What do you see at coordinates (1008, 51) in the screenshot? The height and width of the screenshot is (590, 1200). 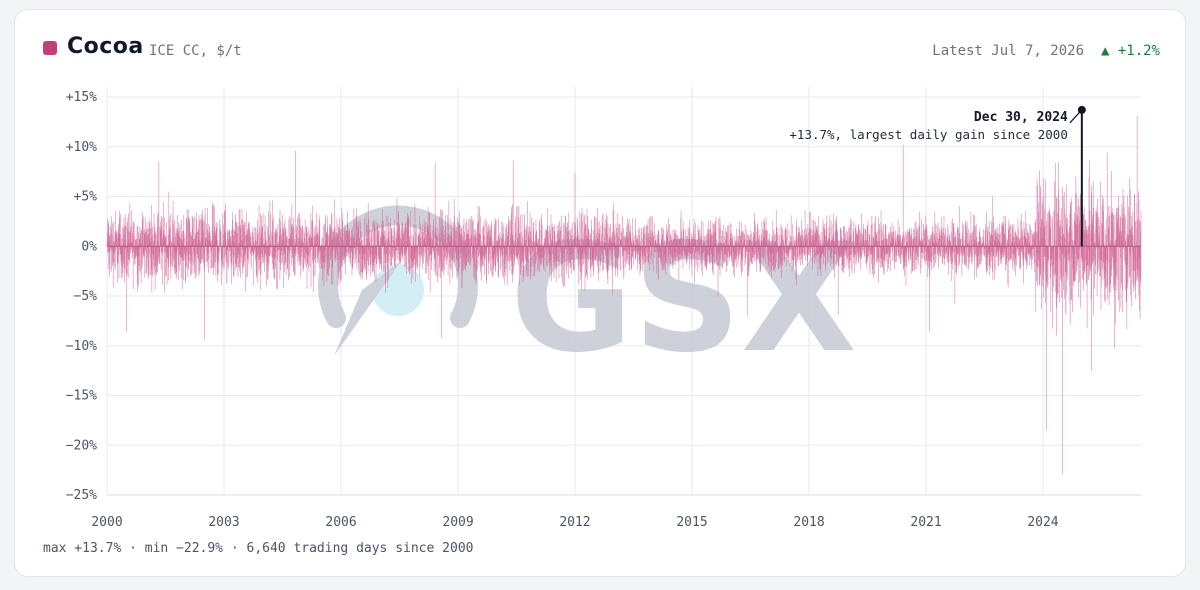 I see `latest-date: Latest Jul 7, 2026` at bounding box center [1008, 51].